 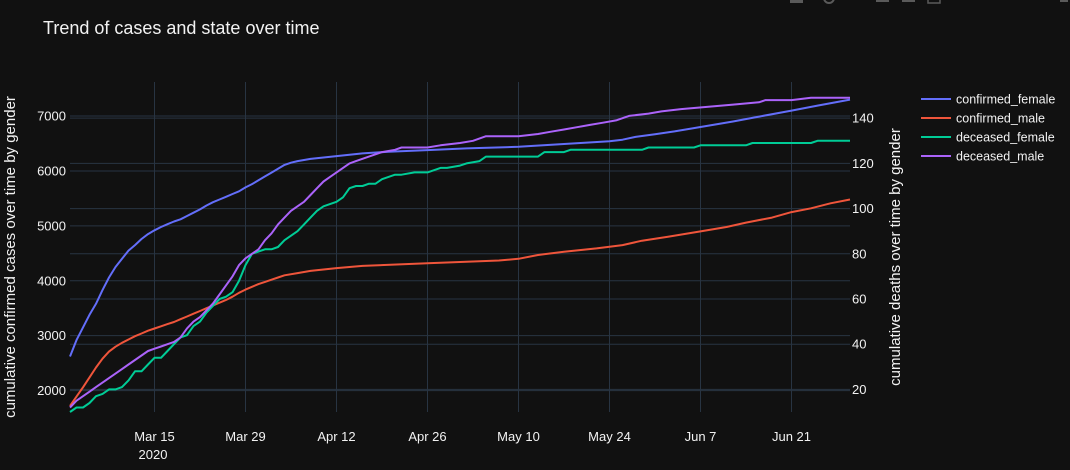 What do you see at coordinates (791, 436) in the screenshot?
I see `x-tick-label: Jun 21` at bounding box center [791, 436].